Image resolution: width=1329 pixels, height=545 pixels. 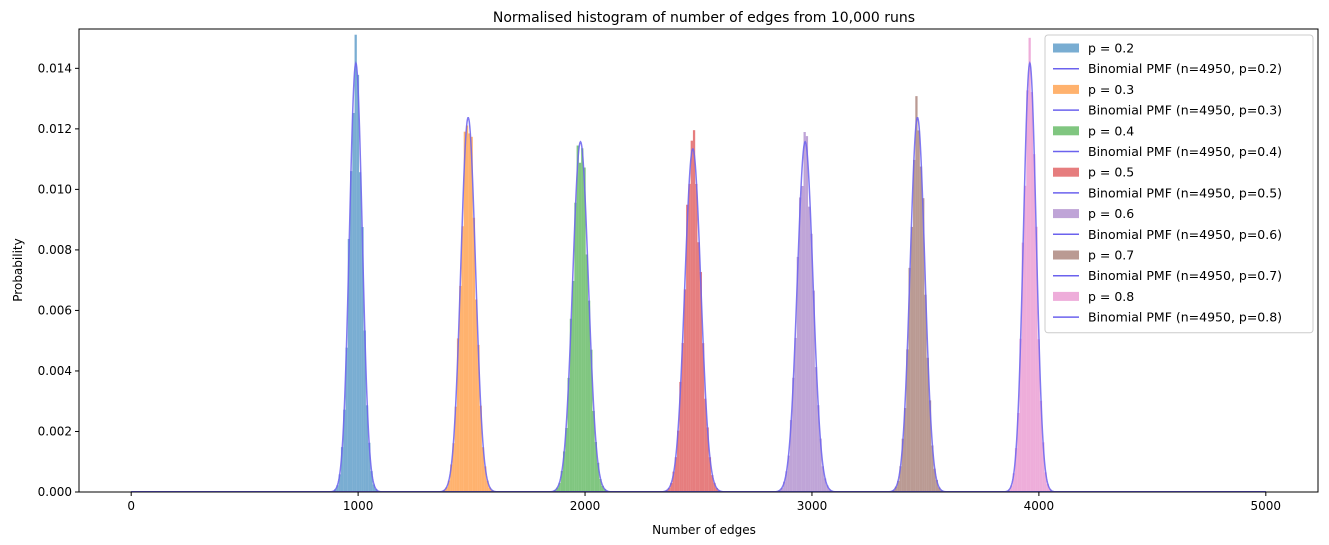 What do you see at coordinates (55, 492) in the screenshot?
I see `y-tick-label: 0.000` at bounding box center [55, 492].